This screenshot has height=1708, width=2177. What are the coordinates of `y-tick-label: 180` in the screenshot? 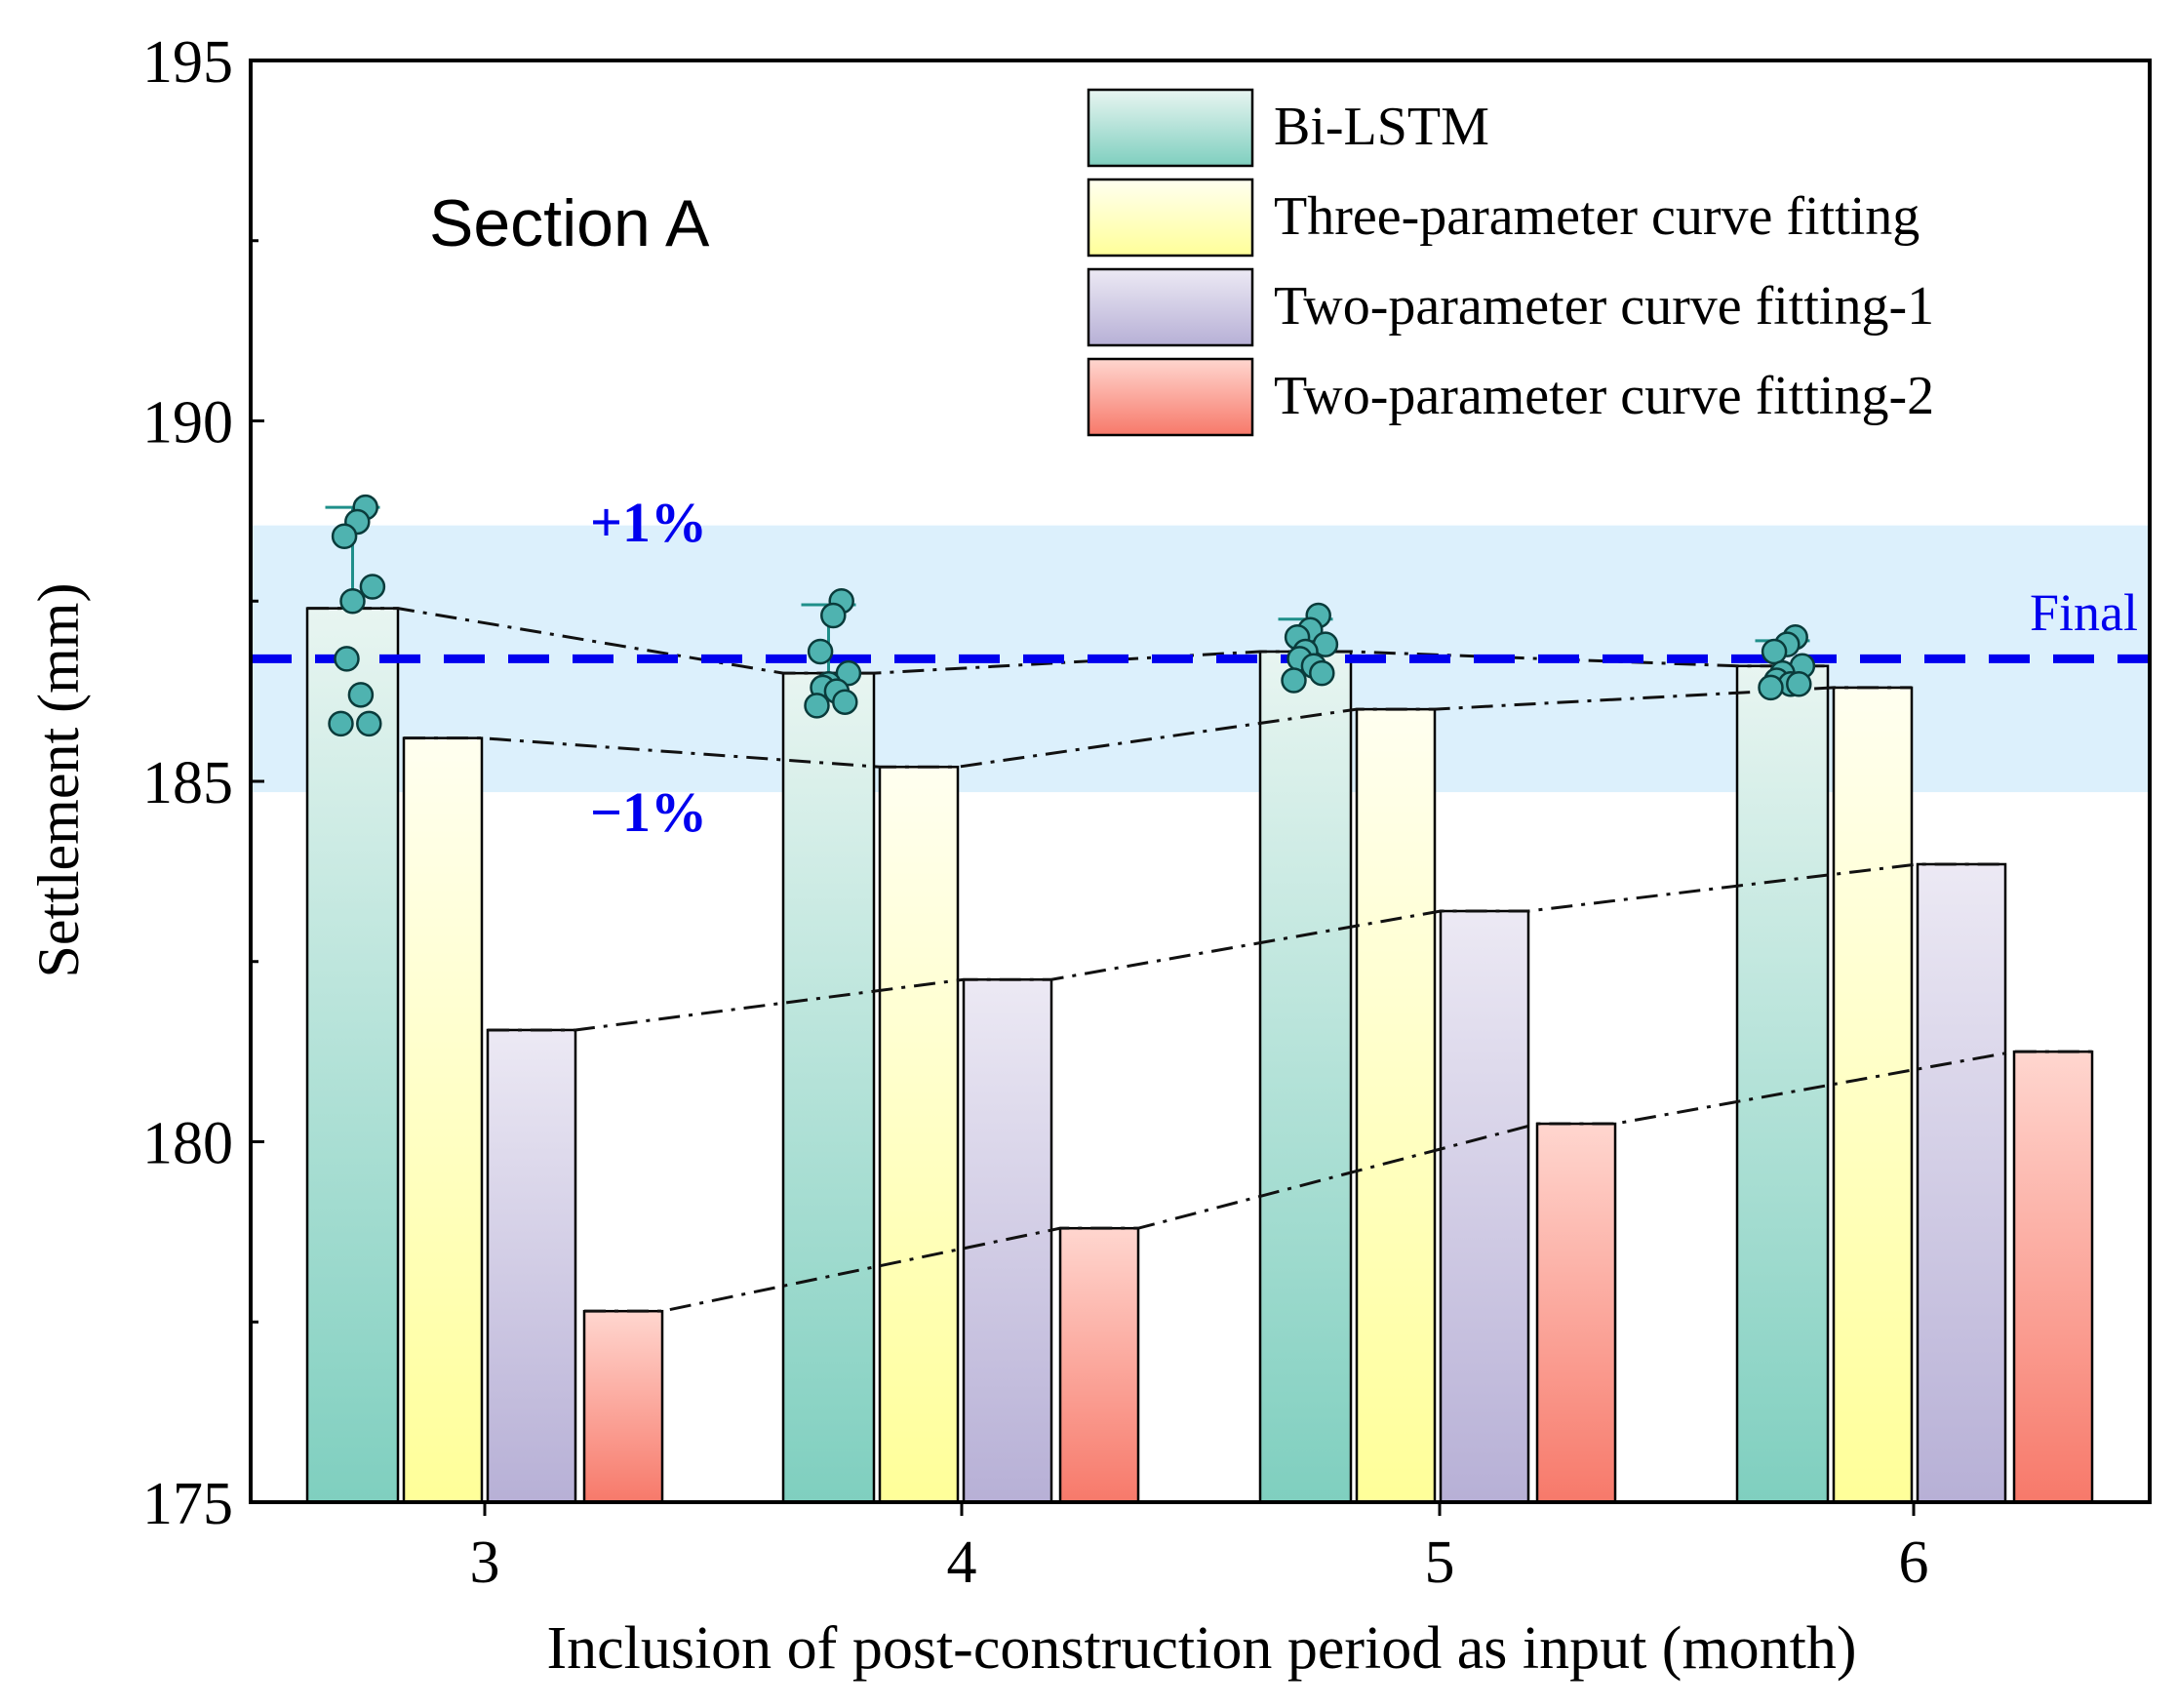 It's located at (187, 1144).